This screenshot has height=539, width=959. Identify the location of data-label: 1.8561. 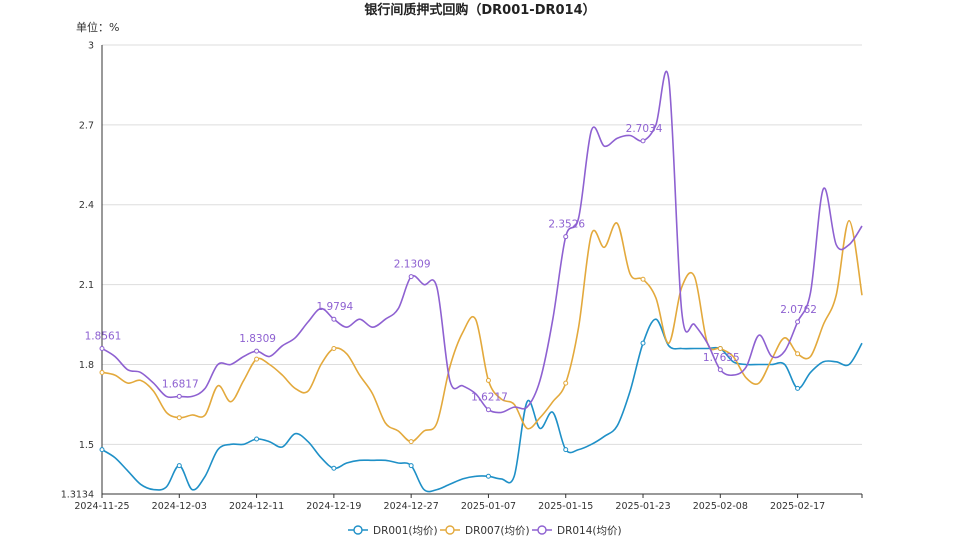
(103, 336).